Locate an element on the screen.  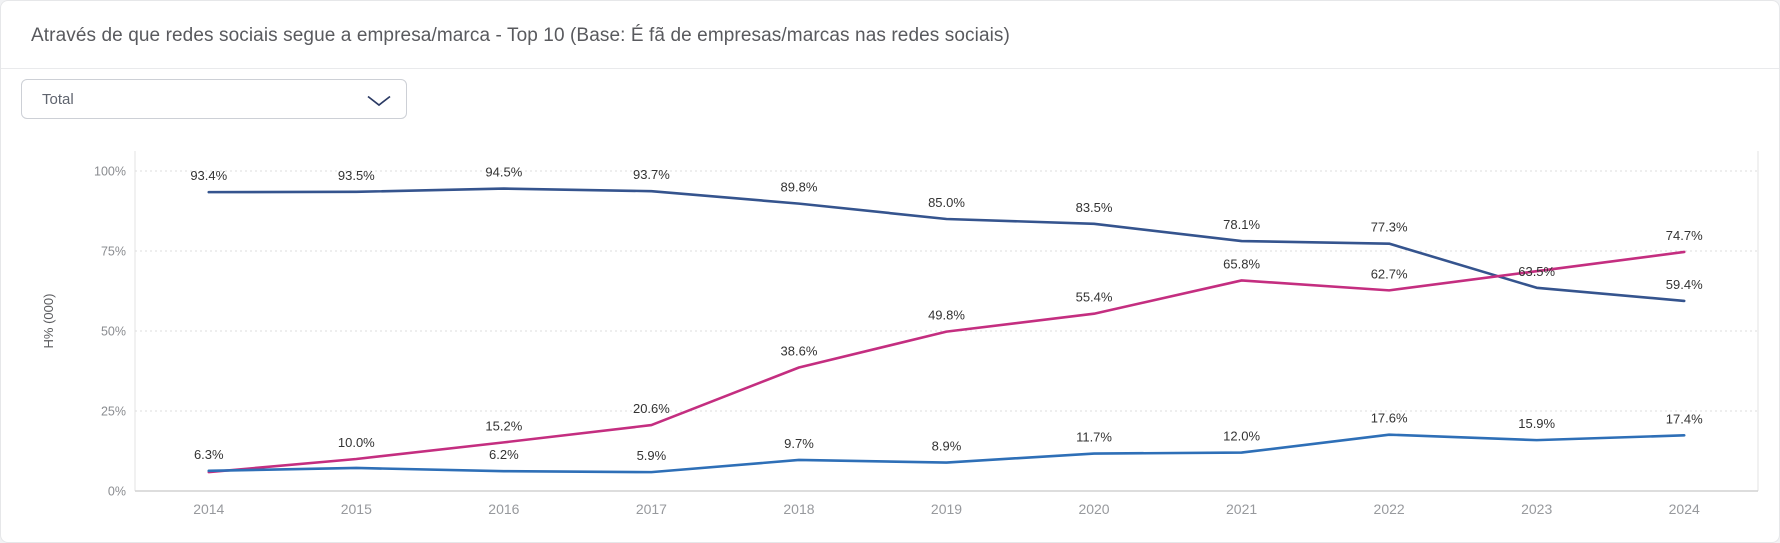
series-navy-data-label: 93.4% is located at coordinates (208, 175).